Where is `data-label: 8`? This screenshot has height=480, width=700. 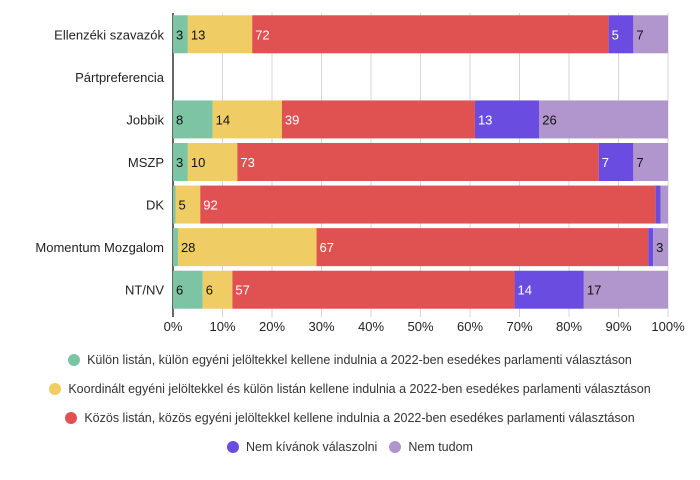 data-label: 8 is located at coordinates (179, 119).